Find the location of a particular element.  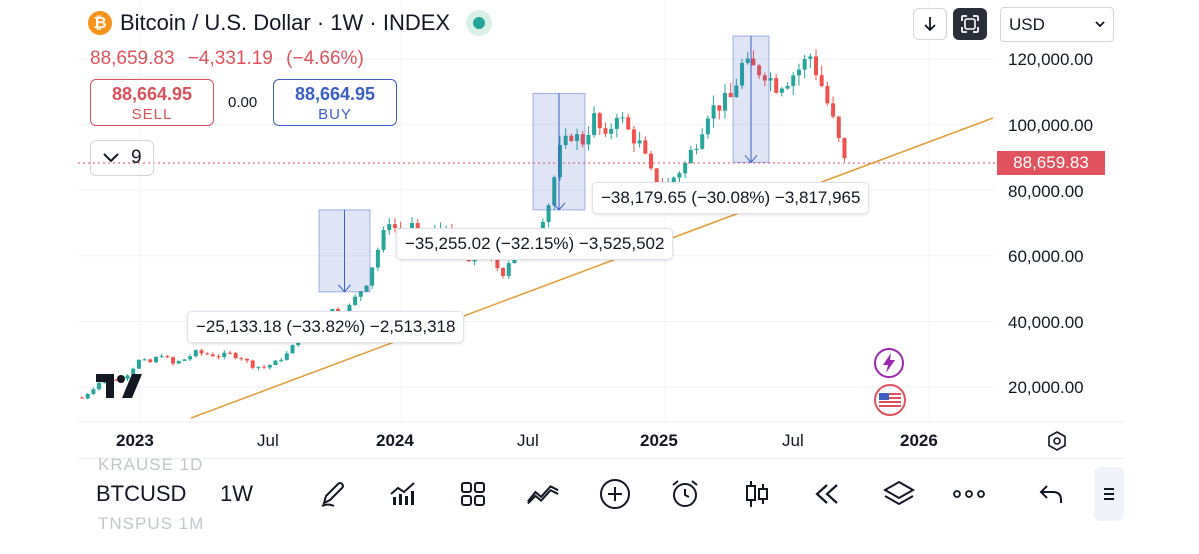

quote-line: 88,659.83 −4,331.19 (−4.66%) is located at coordinates (231, 59).